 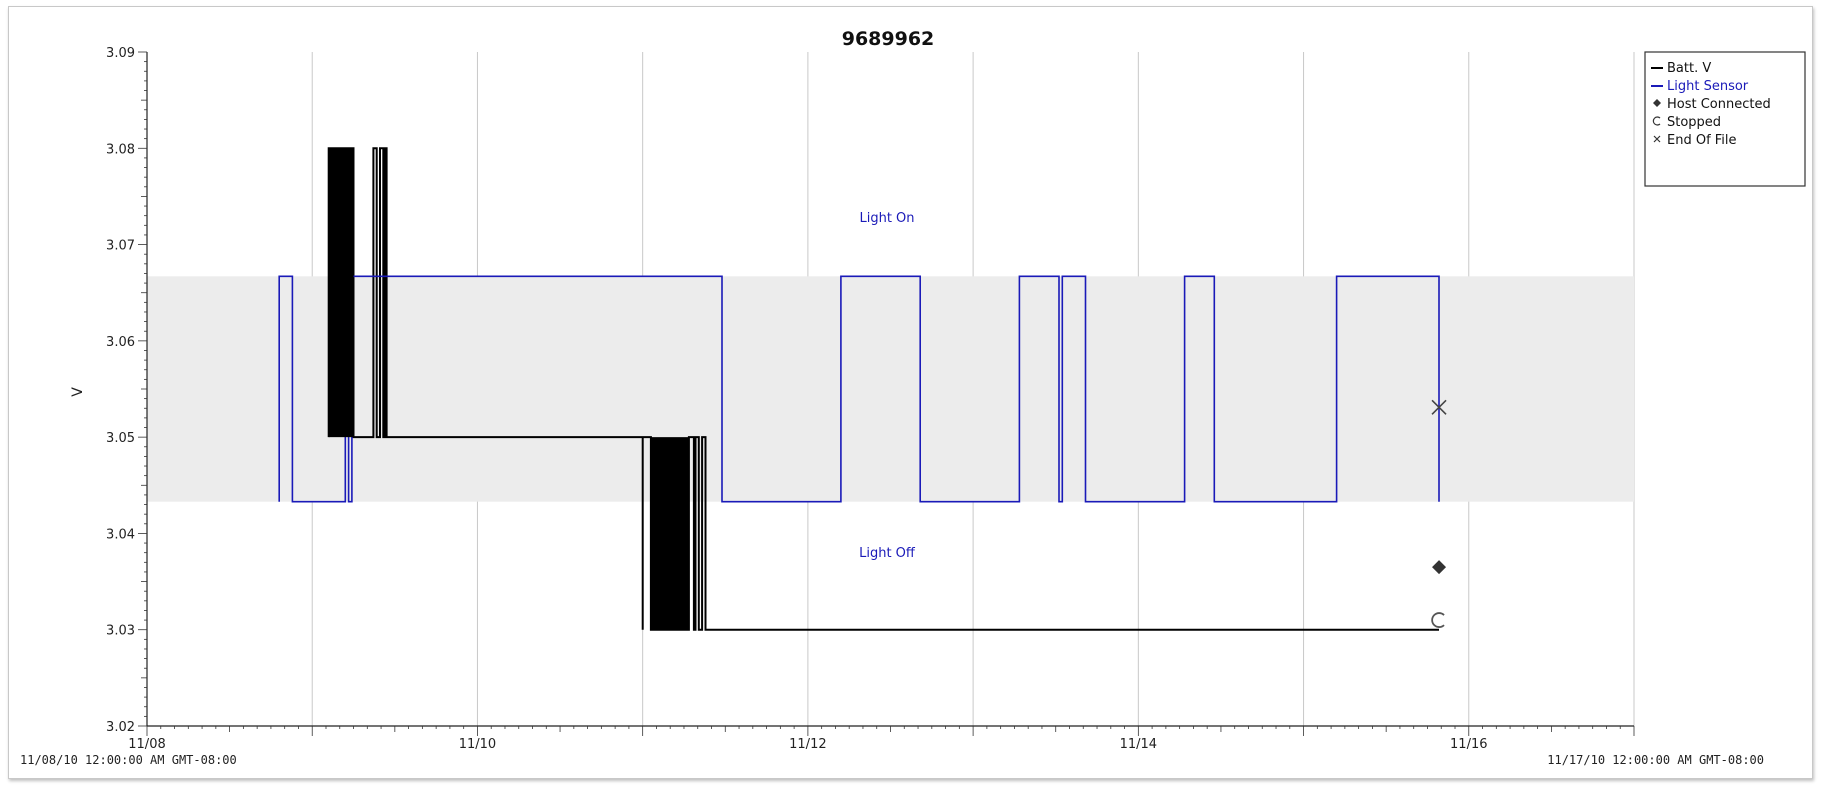 I want to click on y-tick-label: 3.06, so click(x=120, y=342).